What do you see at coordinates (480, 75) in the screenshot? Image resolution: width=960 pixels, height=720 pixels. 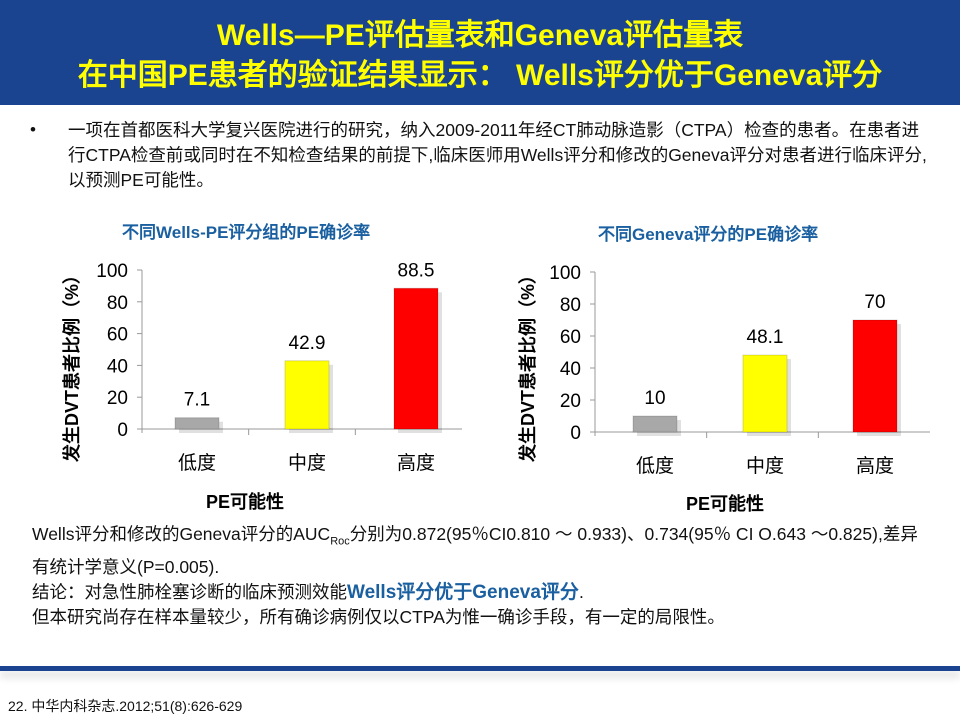 I see `slide-title-line2: 在中国PE患者的验证结果显示： Wells评分优于Geneva评分` at bounding box center [480, 75].